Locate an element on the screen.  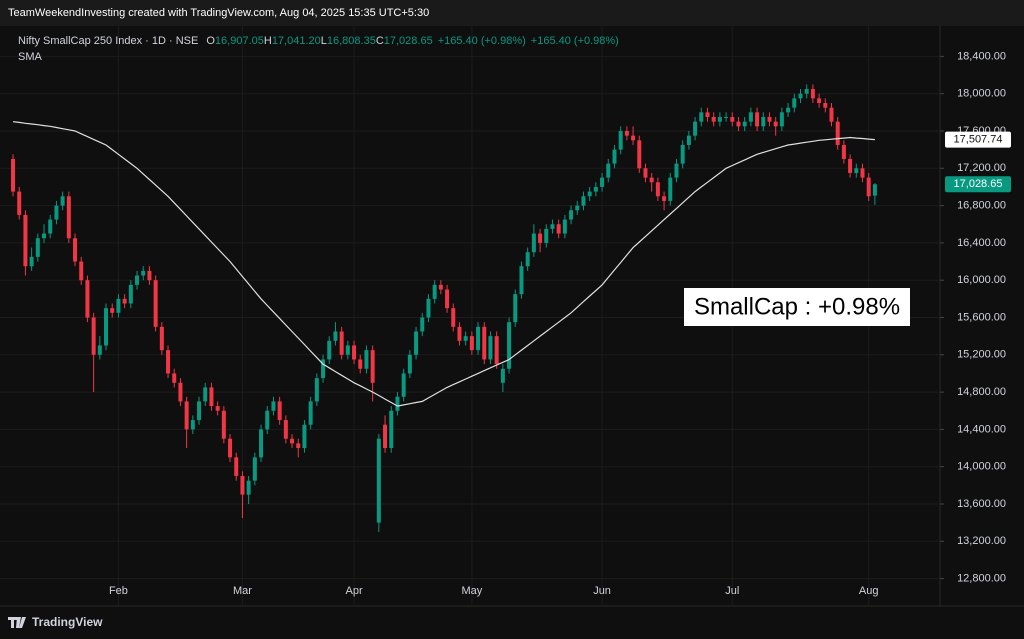
y-tick-label: 14,000.00 is located at coordinates (981, 467).